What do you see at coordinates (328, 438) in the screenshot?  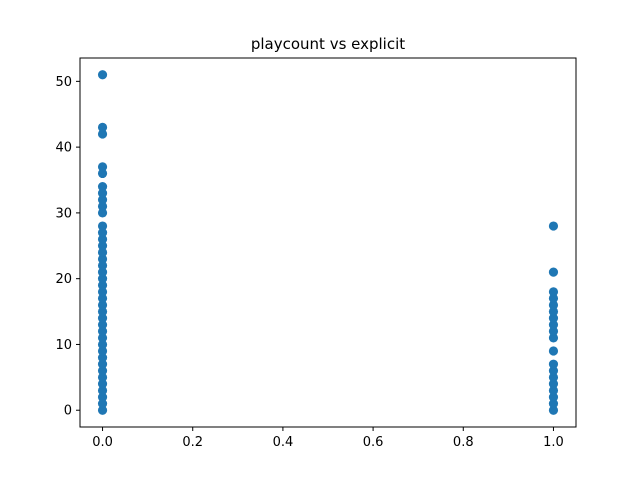 I see `x-axis: 0.0 0.2 0.4 0.6 0.8 1.0` at bounding box center [328, 438].